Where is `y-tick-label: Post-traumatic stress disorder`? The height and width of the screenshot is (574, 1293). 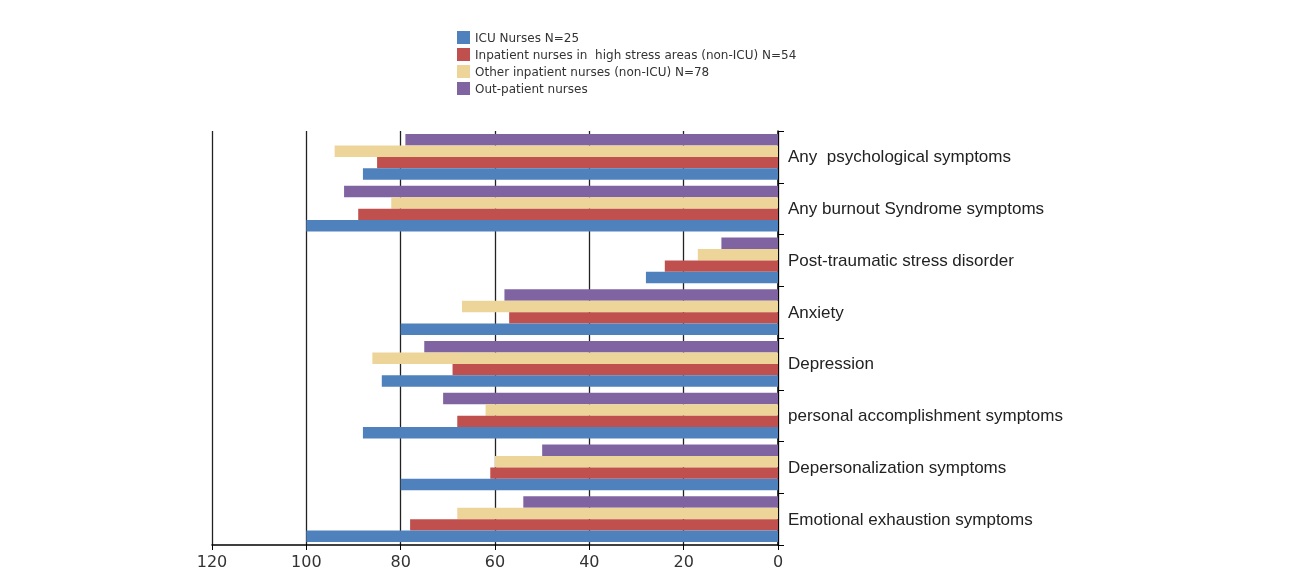 y-tick-label: Post-traumatic stress disorder is located at coordinates (901, 260).